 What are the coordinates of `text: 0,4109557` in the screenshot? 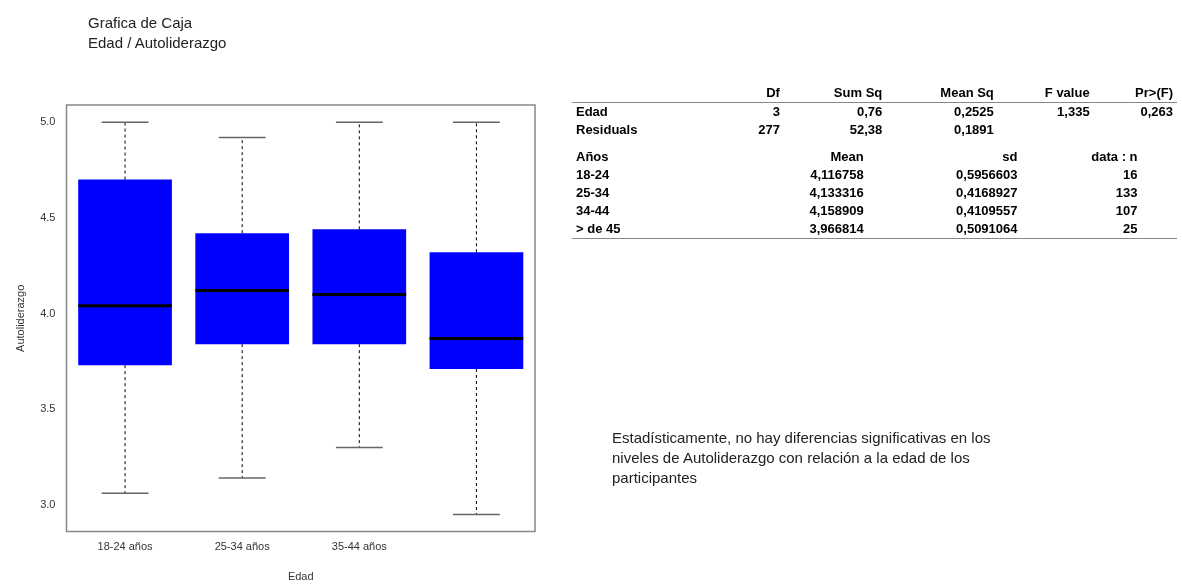 It's located at (987, 210).